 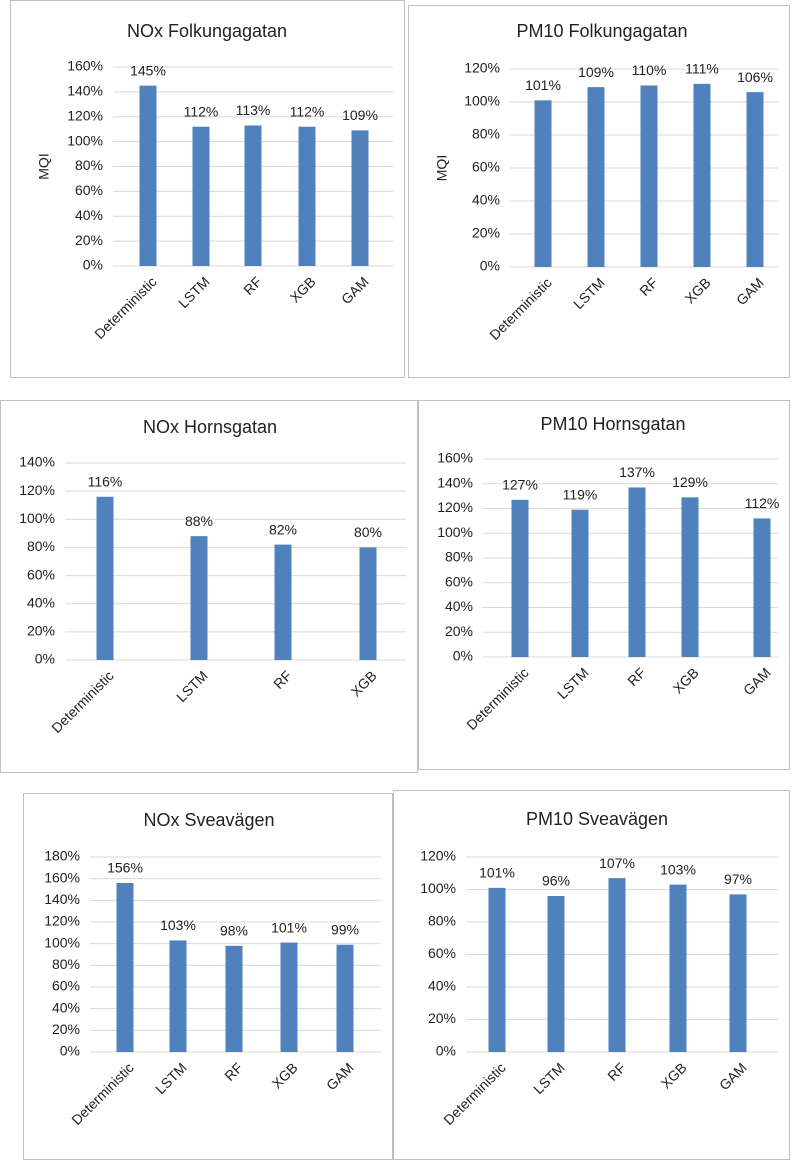 I want to click on value-label: 156%, so click(x=125, y=868).